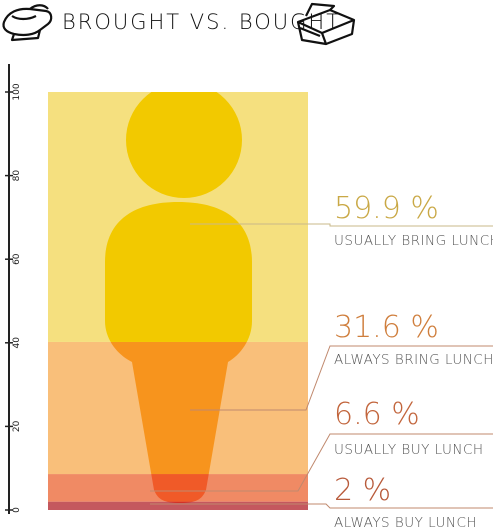 Image resolution: width=493 pixels, height=530 pixels. I want to click on value-label-3: 59.9 %, so click(386, 208).